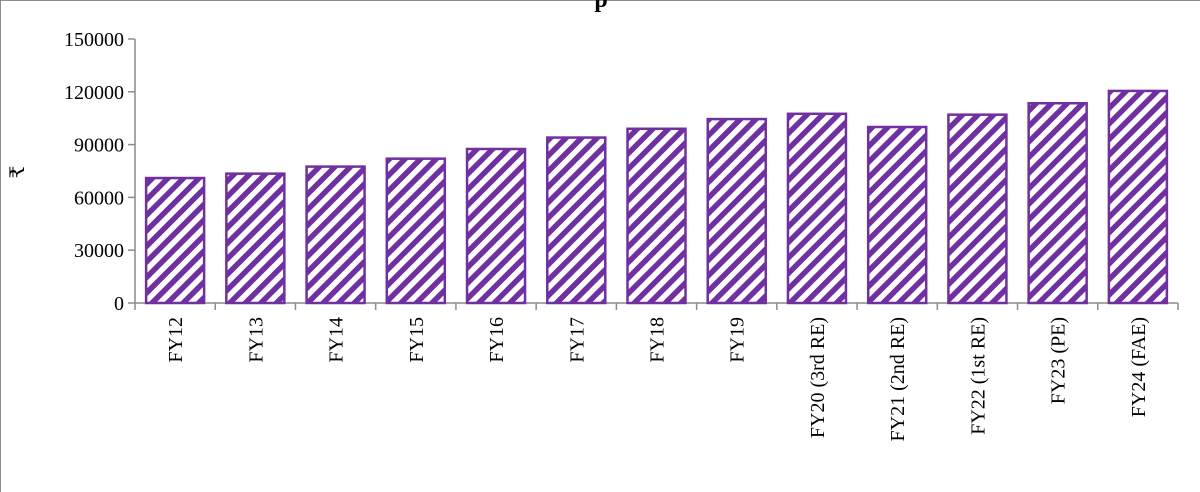 The width and height of the screenshot is (1200, 492). What do you see at coordinates (99, 146) in the screenshot?
I see `y-tick-label: 90000` at bounding box center [99, 146].